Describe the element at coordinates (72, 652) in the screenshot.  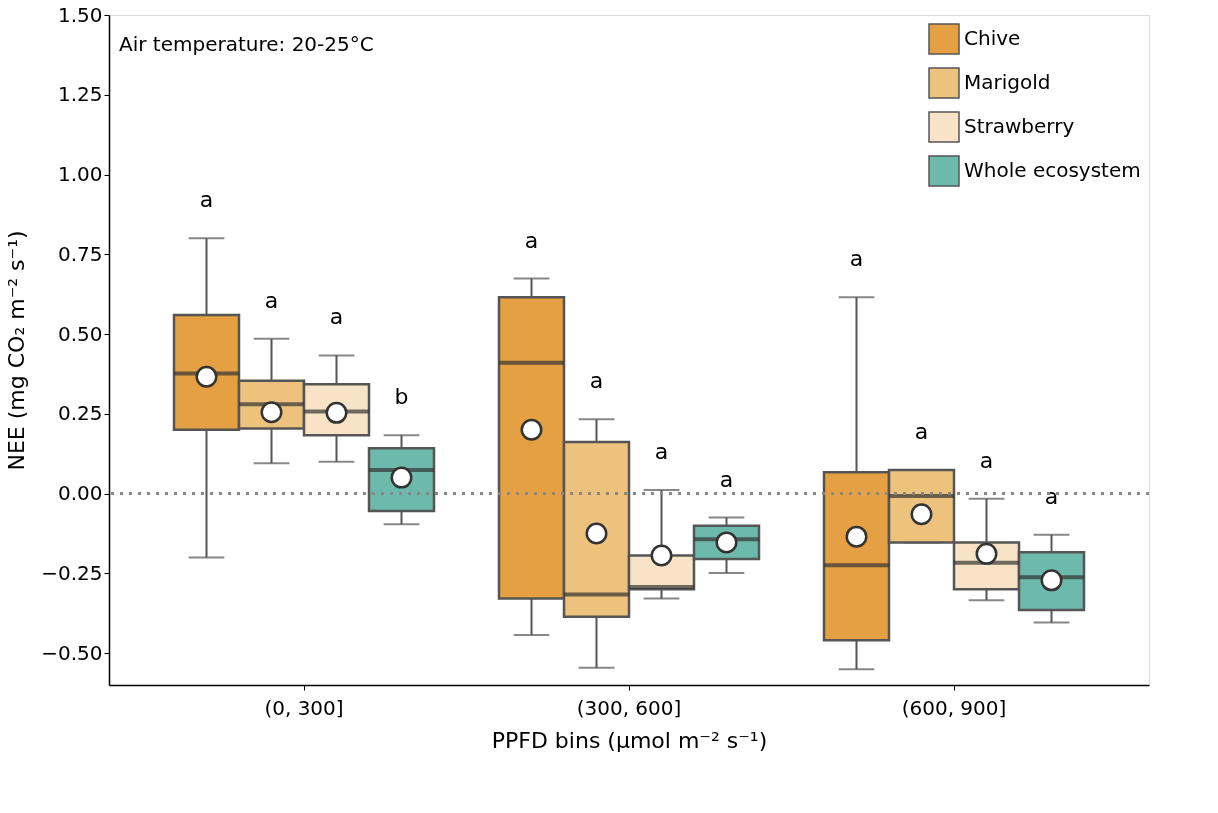
I see `y-tick-label: −0.50` at that location.